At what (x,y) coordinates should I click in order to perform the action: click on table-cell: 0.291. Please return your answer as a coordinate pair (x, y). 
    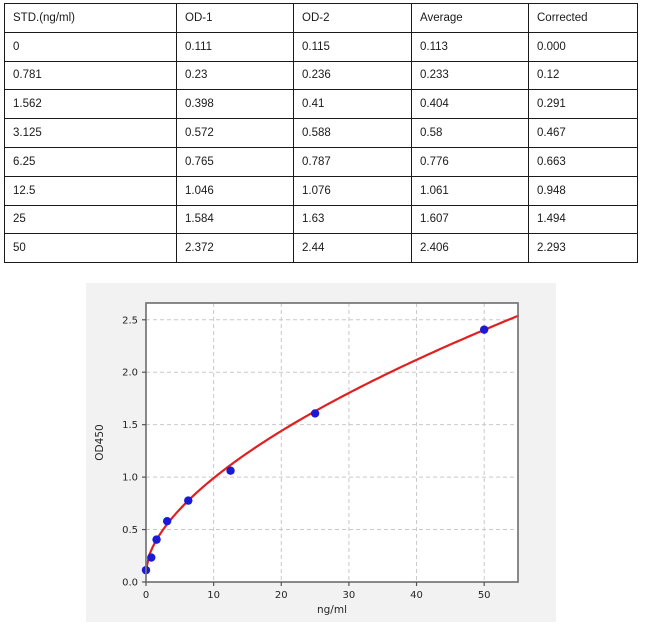
    Looking at the image, I should click on (583, 104).